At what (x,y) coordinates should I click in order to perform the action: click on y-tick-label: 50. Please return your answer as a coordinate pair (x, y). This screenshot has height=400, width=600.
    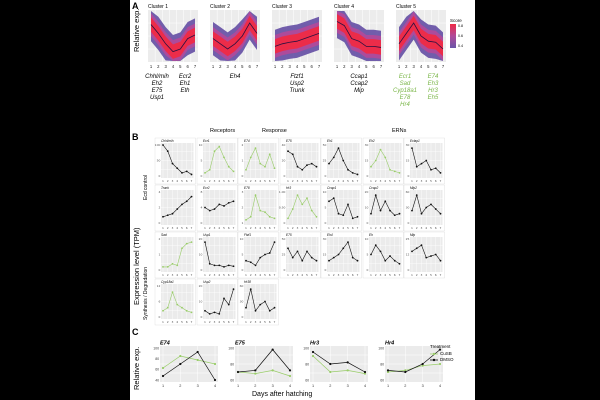
    Looking at the image, I should click on (159, 161).